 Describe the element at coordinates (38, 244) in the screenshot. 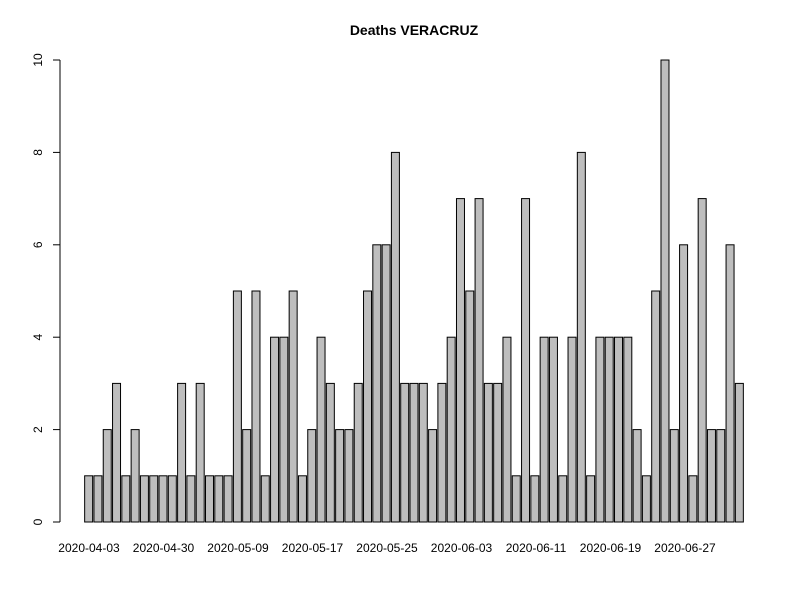

I see `y-tick-label: 6` at that location.